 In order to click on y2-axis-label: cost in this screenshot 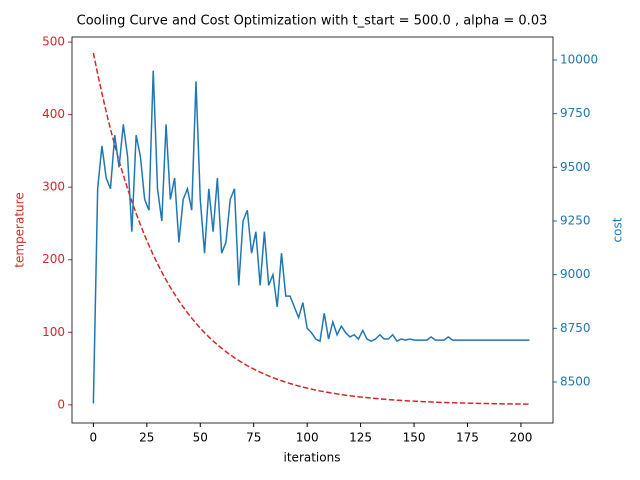, I will do `click(618, 229)`.